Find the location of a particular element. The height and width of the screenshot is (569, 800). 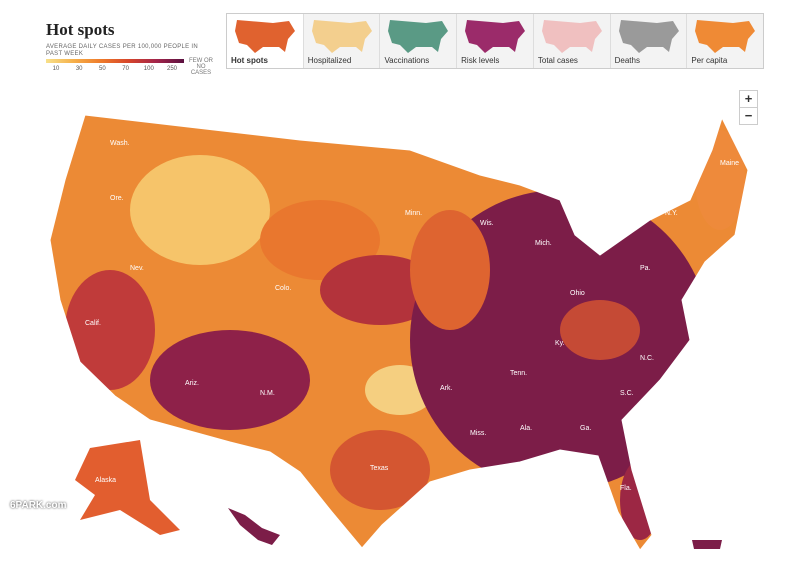

tab: Per capita is located at coordinates (725, 41).